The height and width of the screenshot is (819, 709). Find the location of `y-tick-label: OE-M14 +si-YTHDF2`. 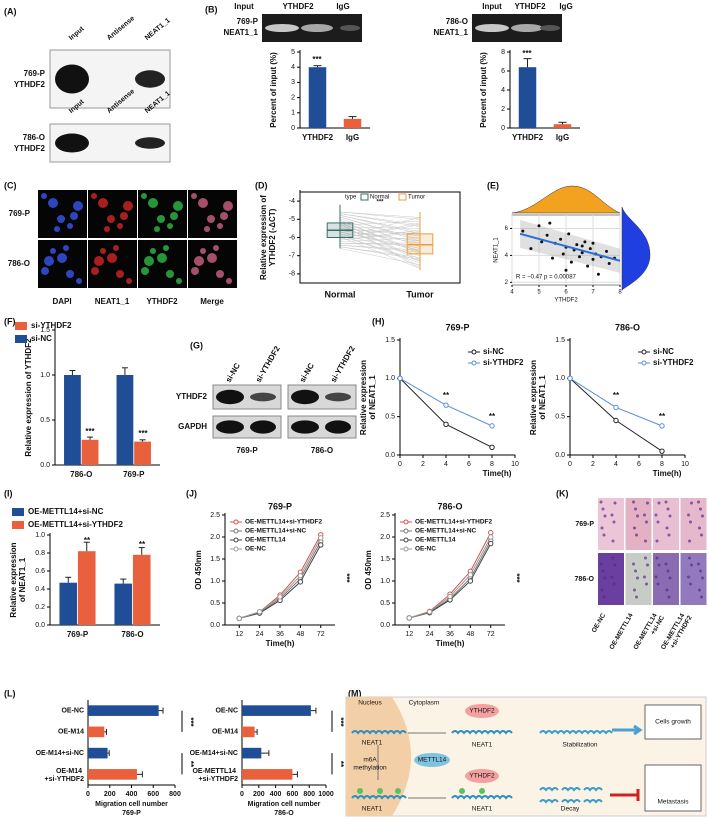

y-tick-label: OE-M14 +si-YTHDF2 is located at coordinates (65, 775).